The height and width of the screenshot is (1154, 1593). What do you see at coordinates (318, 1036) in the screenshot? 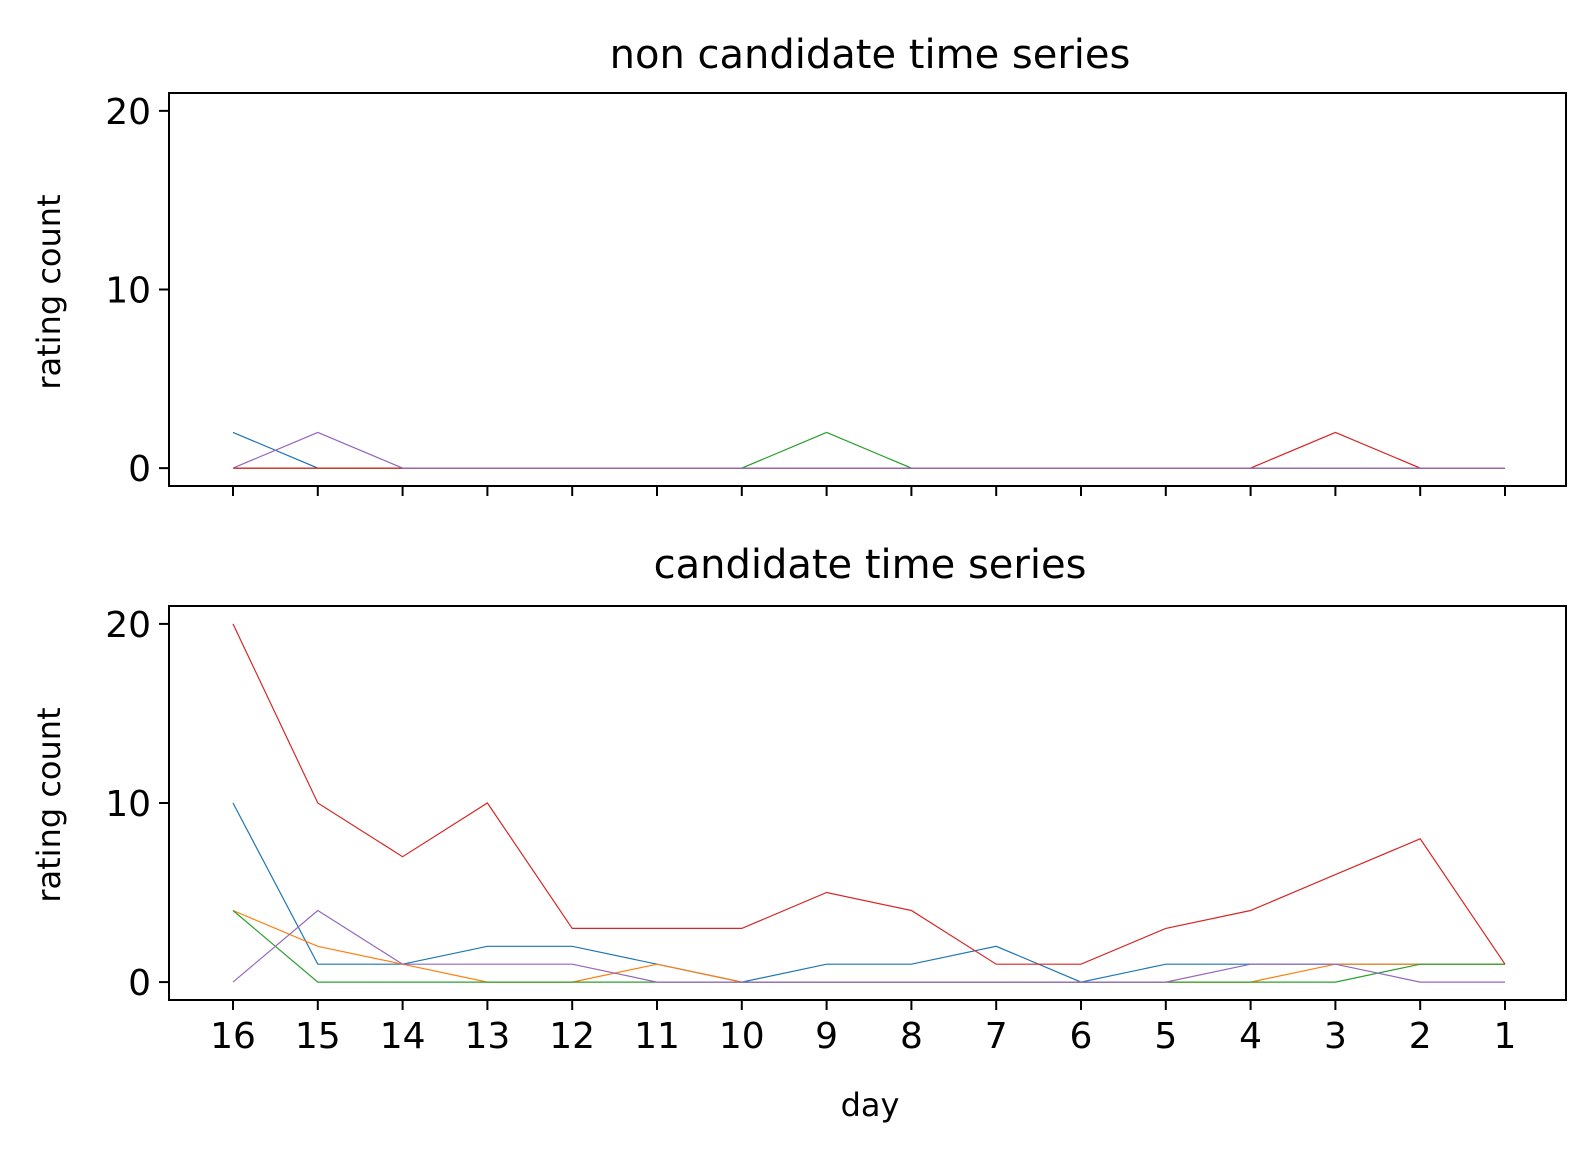
I see `x-tick-label: 15` at bounding box center [318, 1036].